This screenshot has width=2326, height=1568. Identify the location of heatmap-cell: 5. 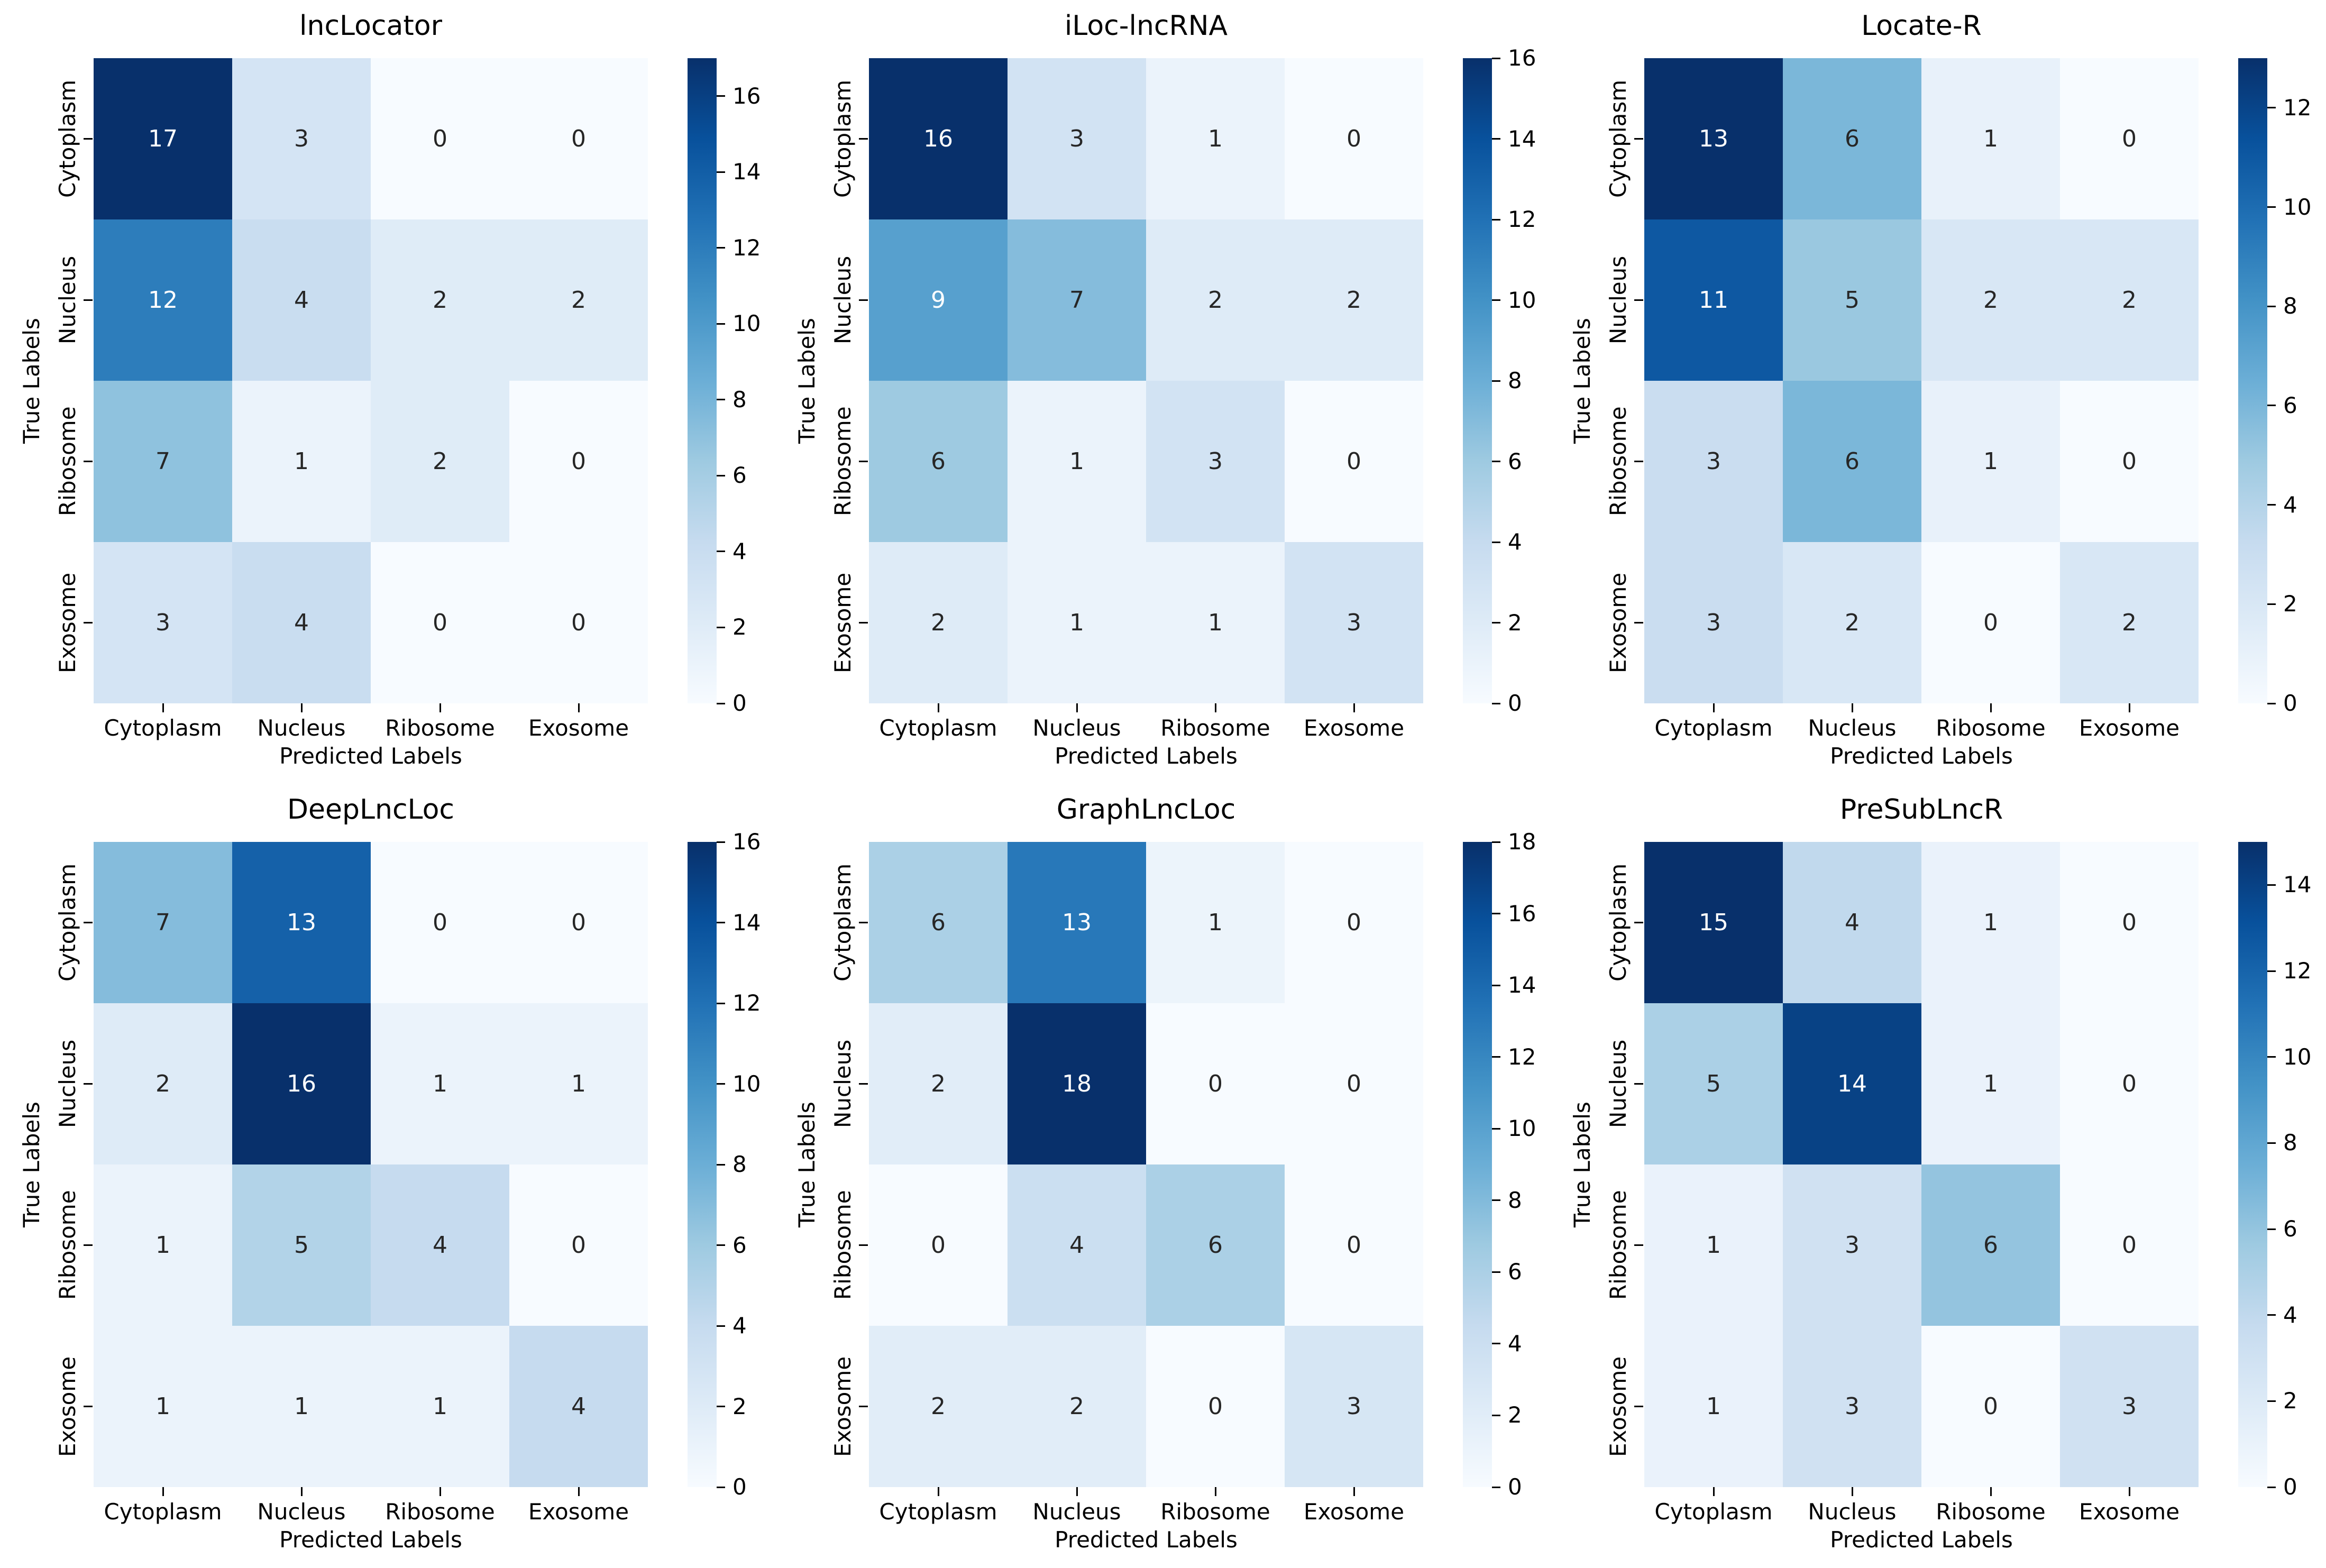
(1714, 1083).